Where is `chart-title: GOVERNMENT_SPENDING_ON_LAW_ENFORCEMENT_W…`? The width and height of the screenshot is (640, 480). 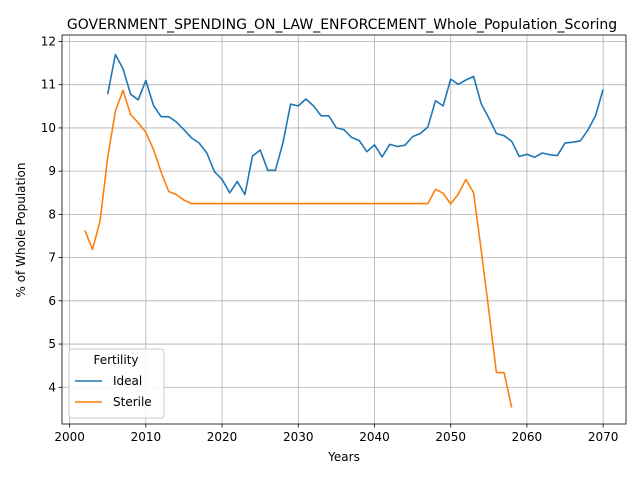 chart-title: GOVERNMENT_SPENDING_ON_LAW_ENFORCEMENT_W… is located at coordinates (342, 25).